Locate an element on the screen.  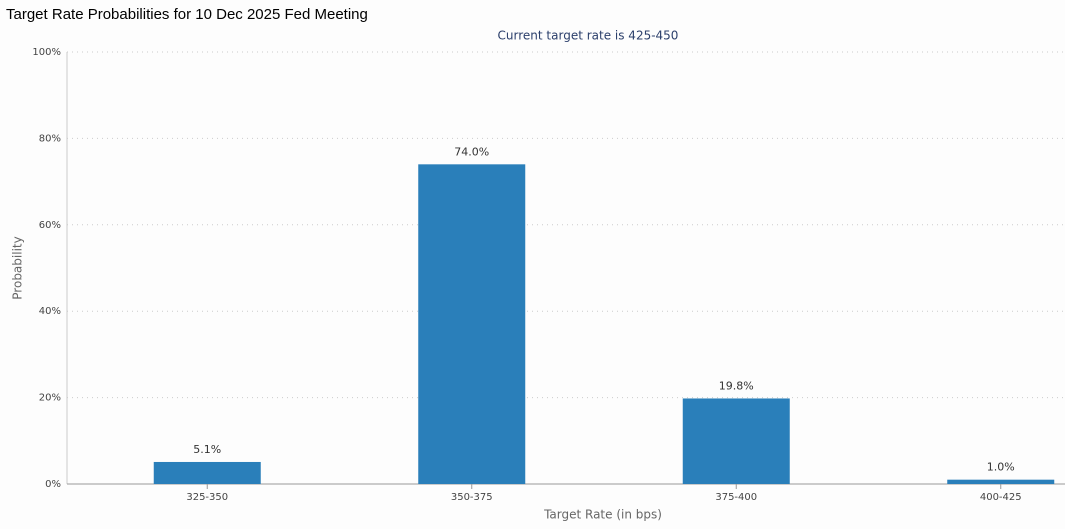
y-axis-title: Probability is located at coordinates (18, 267).